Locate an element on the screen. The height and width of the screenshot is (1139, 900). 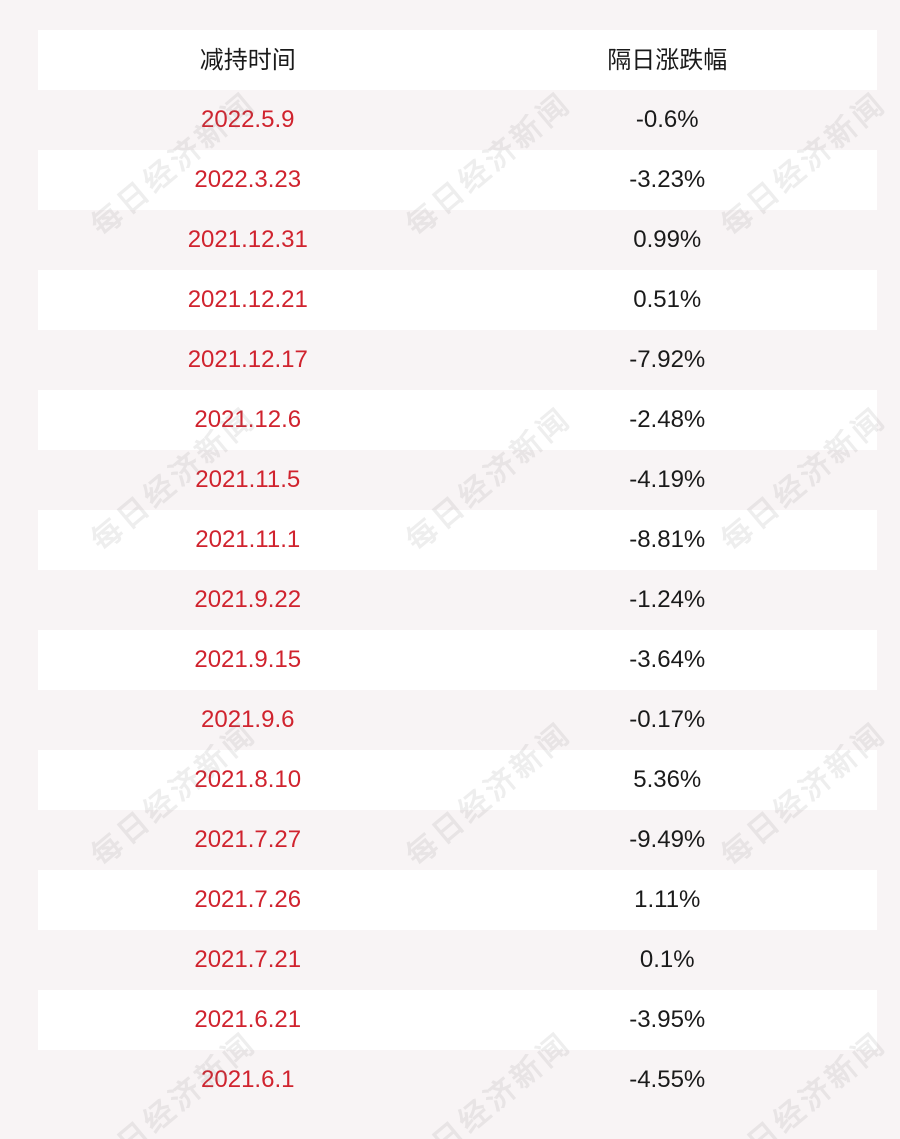
change-cell: -7.92% is located at coordinates (667, 359).